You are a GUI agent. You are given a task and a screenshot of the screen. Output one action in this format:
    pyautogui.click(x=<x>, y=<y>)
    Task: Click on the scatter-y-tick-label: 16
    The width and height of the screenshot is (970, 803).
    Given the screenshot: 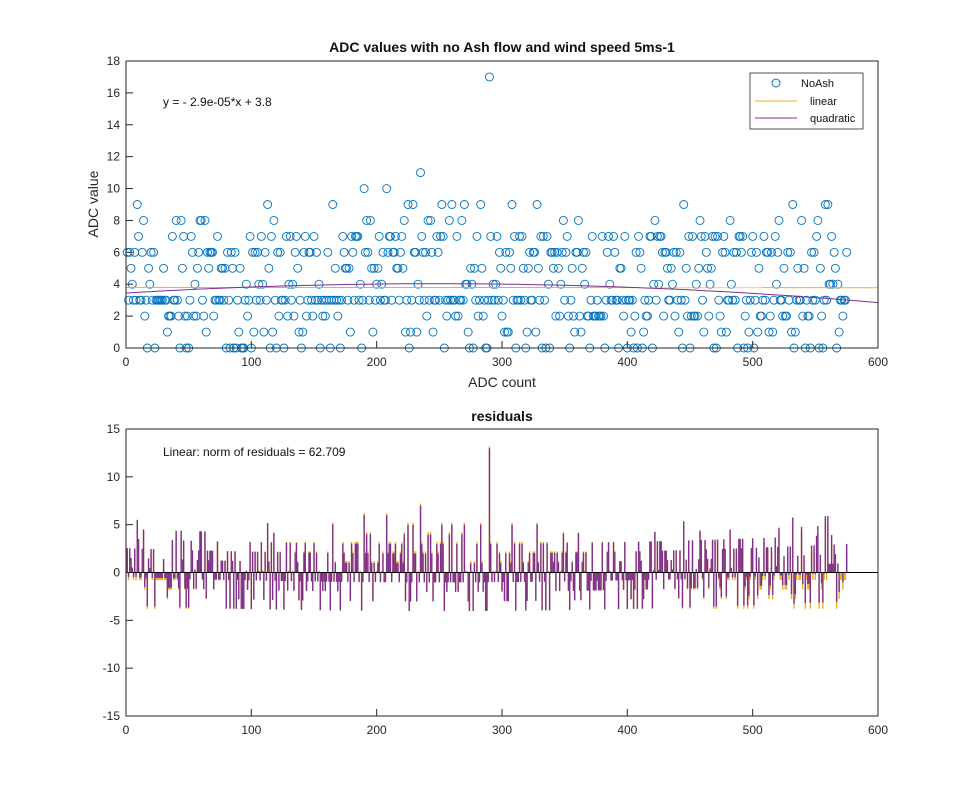 What is the action you would take?
    pyautogui.click(x=114, y=93)
    